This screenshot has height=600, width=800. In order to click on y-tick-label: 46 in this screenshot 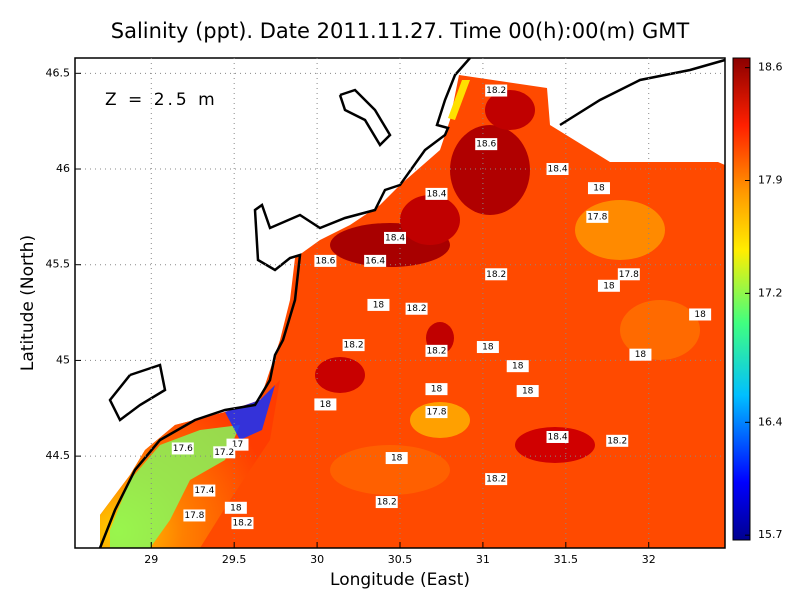, I will do `click(63, 168)`.